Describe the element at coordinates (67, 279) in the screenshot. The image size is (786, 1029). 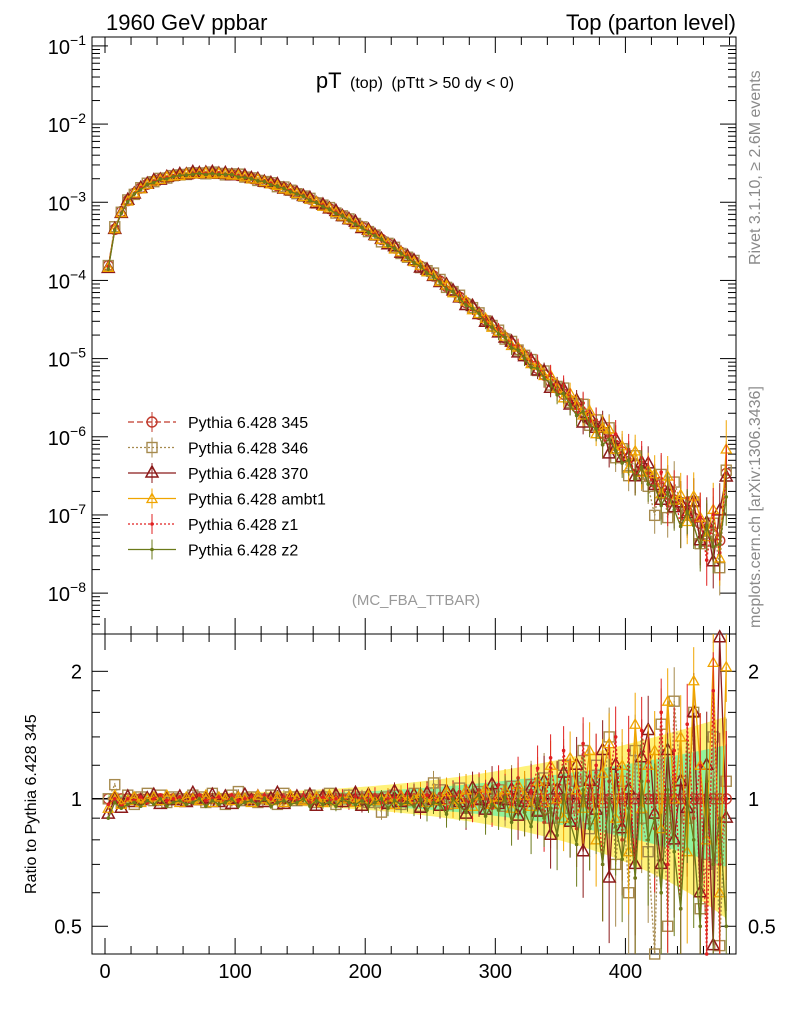
I see `y-tick-label: 10−4` at that location.